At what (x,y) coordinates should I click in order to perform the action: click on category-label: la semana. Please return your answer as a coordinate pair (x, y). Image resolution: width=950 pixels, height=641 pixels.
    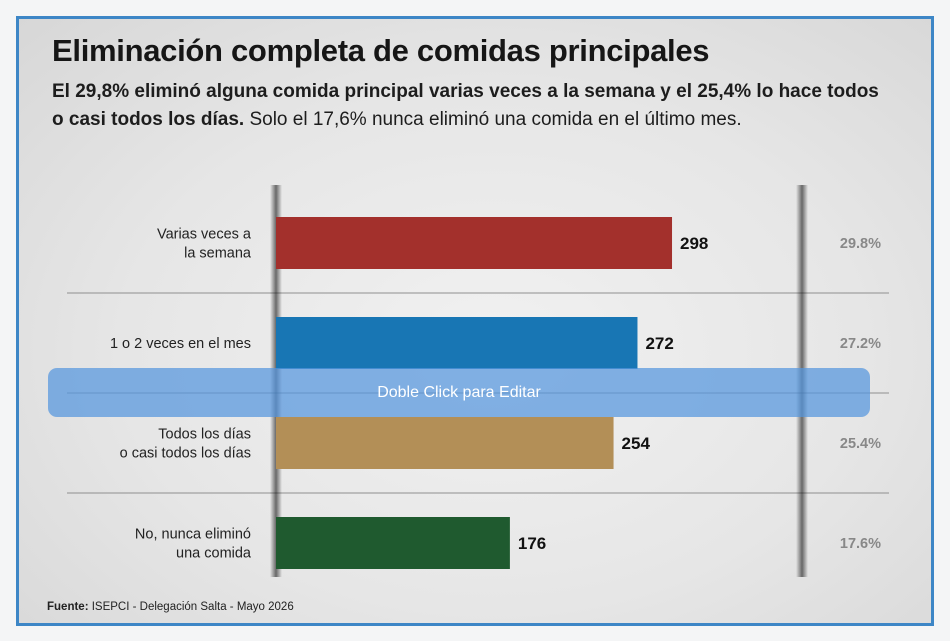
    Looking at the image, I should click on (218, 254).